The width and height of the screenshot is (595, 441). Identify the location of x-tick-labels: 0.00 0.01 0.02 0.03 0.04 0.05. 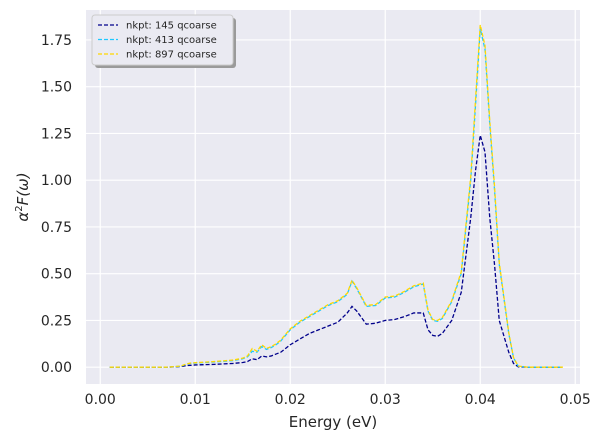
(338, 400).